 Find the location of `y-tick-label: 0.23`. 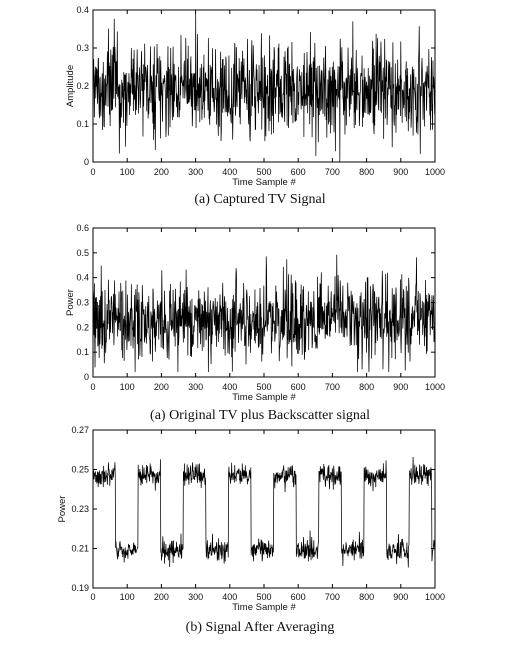

y-tick-label: 0.23 is located at coordinates (80, 509).